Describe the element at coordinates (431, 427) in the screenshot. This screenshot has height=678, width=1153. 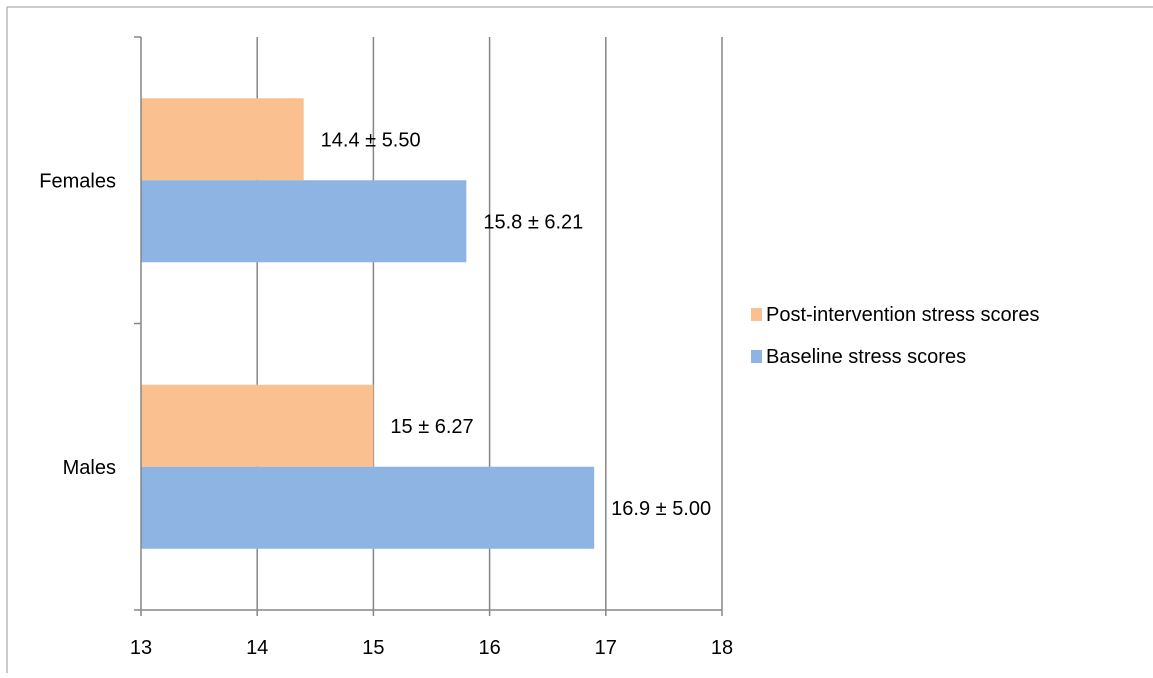
I see `data-label: 15 ± 6.27` at that location.